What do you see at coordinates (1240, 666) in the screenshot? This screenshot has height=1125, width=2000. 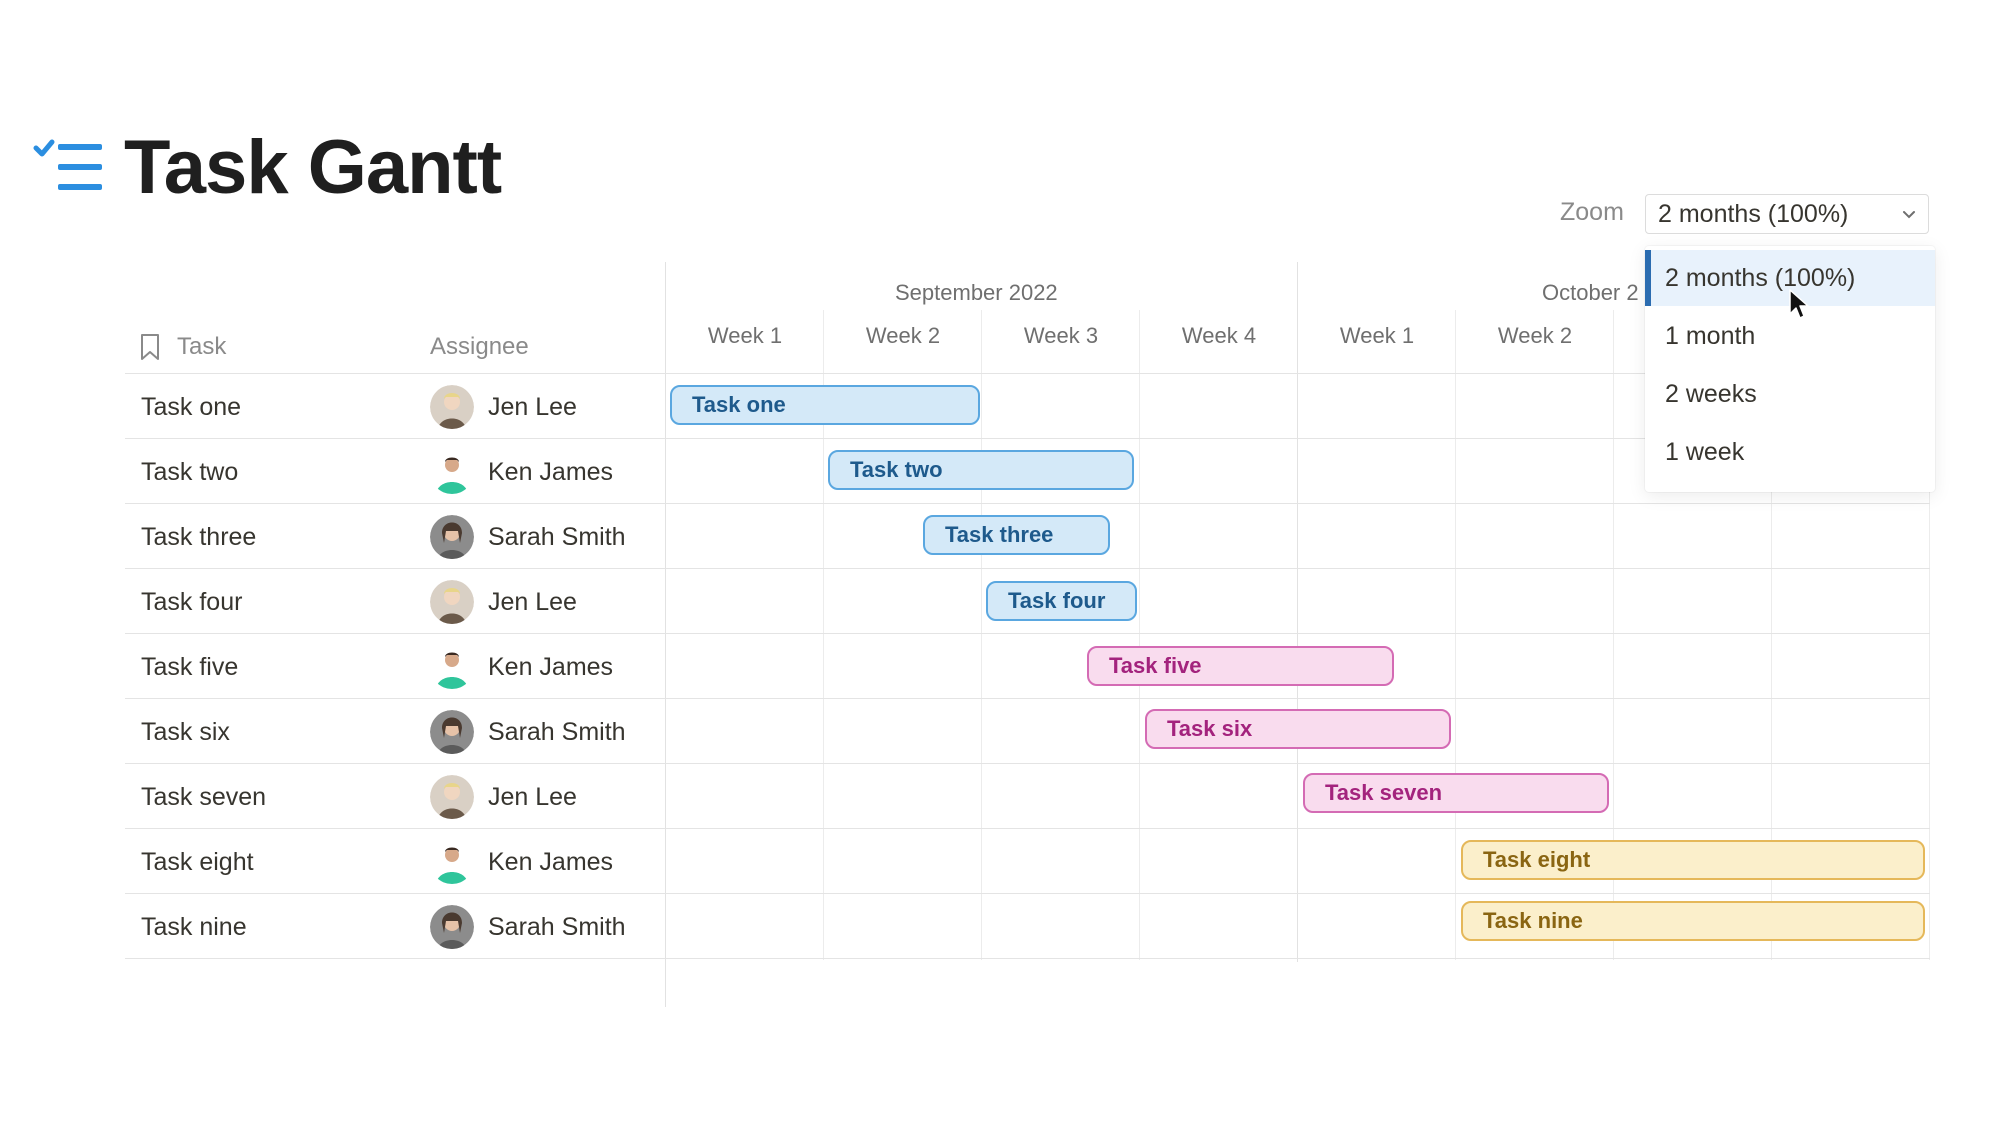 I see `gantt-bar: Task five` at bounding box center [1240, 666].